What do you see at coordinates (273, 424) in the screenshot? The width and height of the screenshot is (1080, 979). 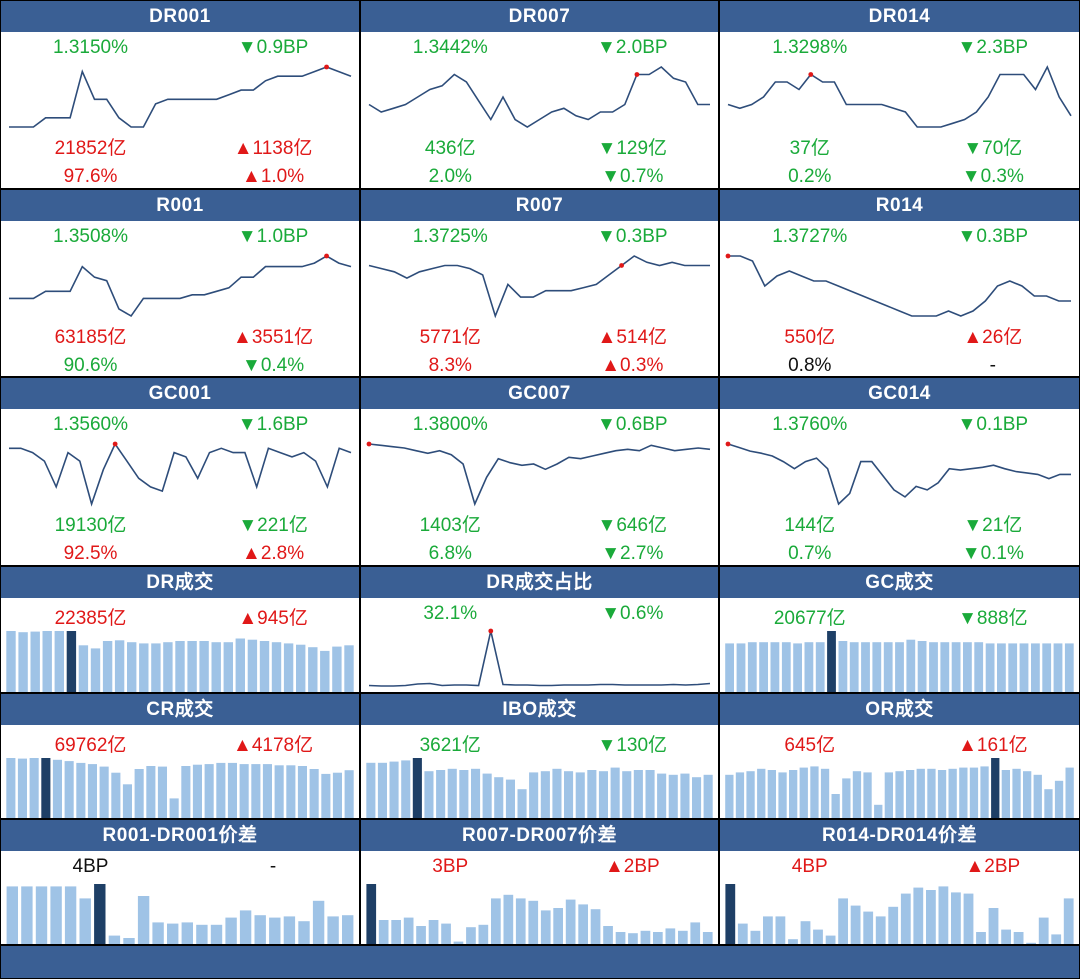 I see `rate-change: ▼1.6BP` at bounding box center [273, 424].